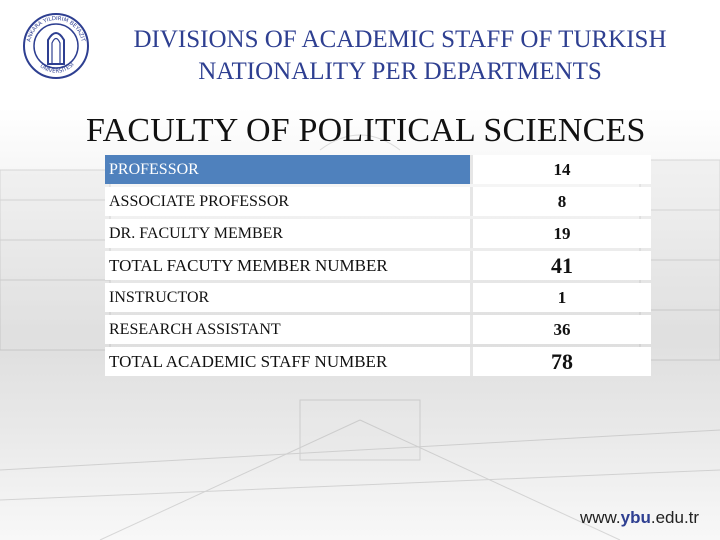 The image size is (720, 540). Describe the element at coordinates (366, 130) in the screenshot. I see `faculty-heading: FACULTY OF POLITICAL SCIENCES` at that location.